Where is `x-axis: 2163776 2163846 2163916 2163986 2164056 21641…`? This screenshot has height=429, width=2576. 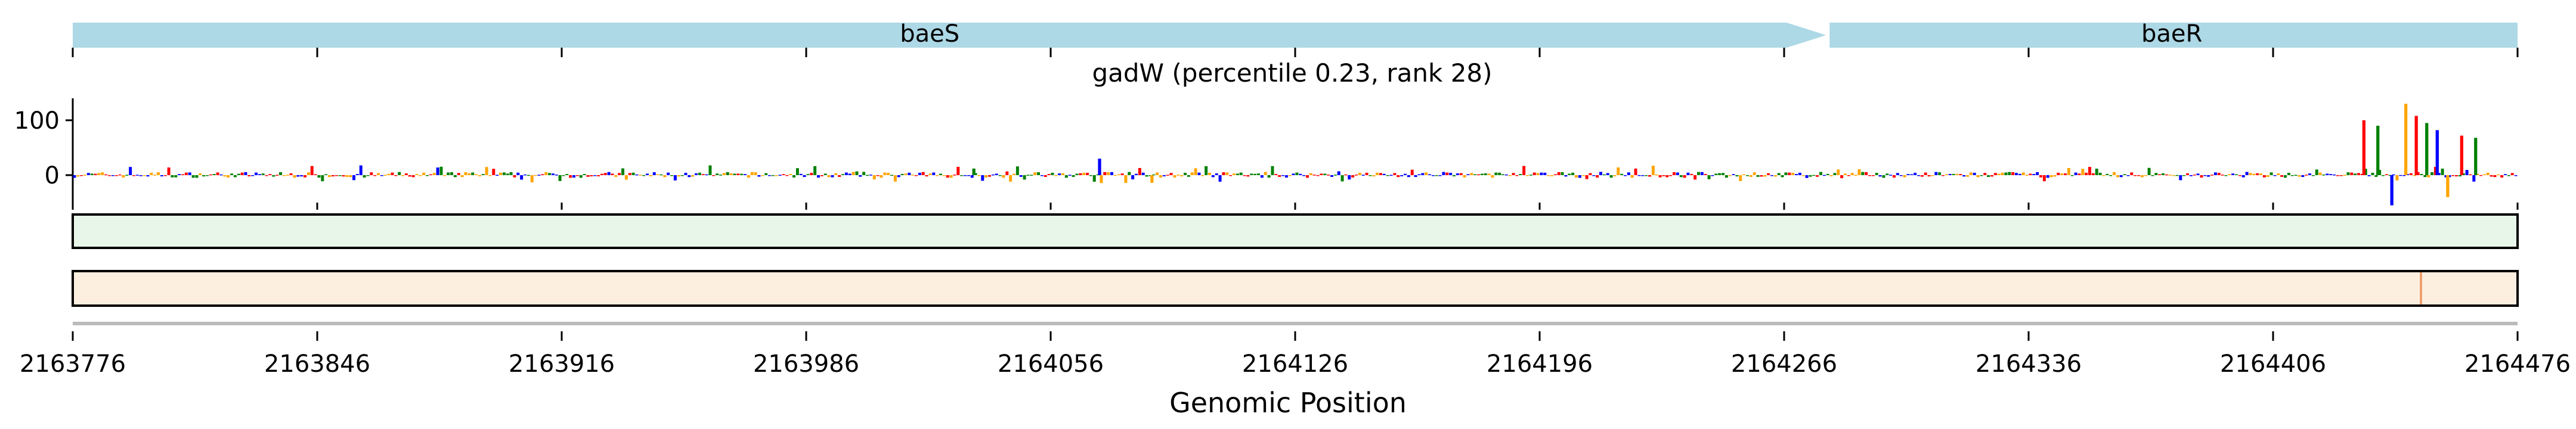 x-axis: 2163776 2163846 2163916 2163986 2164056 21641… is located at coordinates (1295, 354).